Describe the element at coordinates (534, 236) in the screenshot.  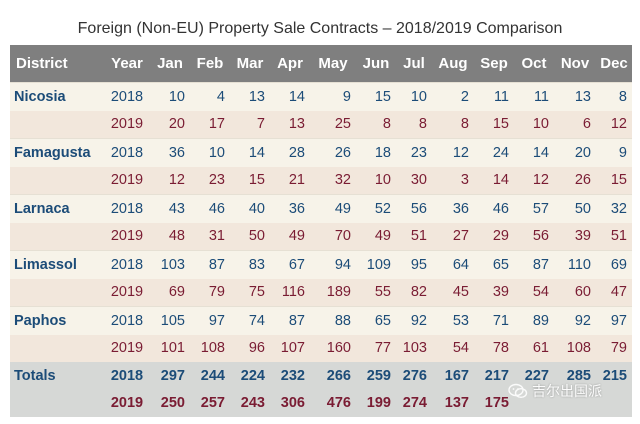
I see `value-cell: 56` at that location.